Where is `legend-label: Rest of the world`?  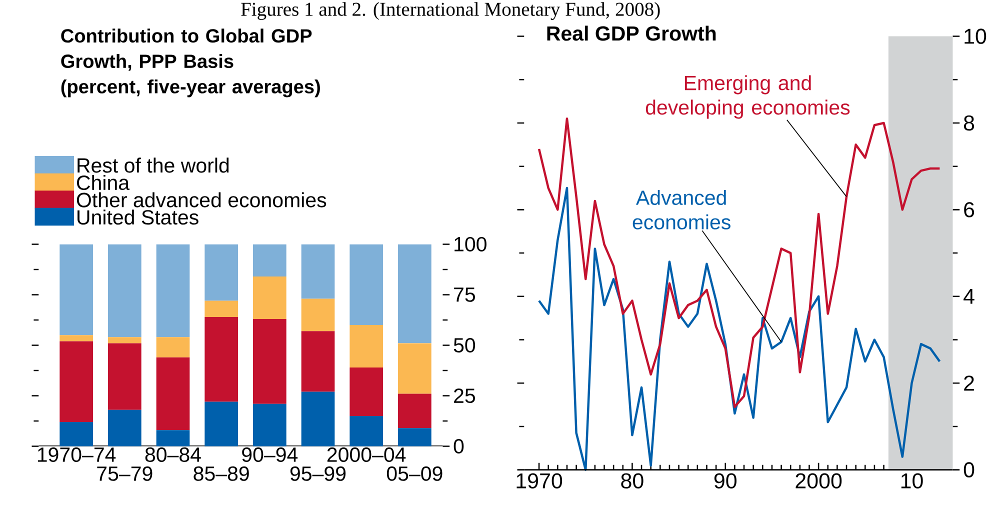
legend-label: Rest of the world is located at coordinates (153, 165).